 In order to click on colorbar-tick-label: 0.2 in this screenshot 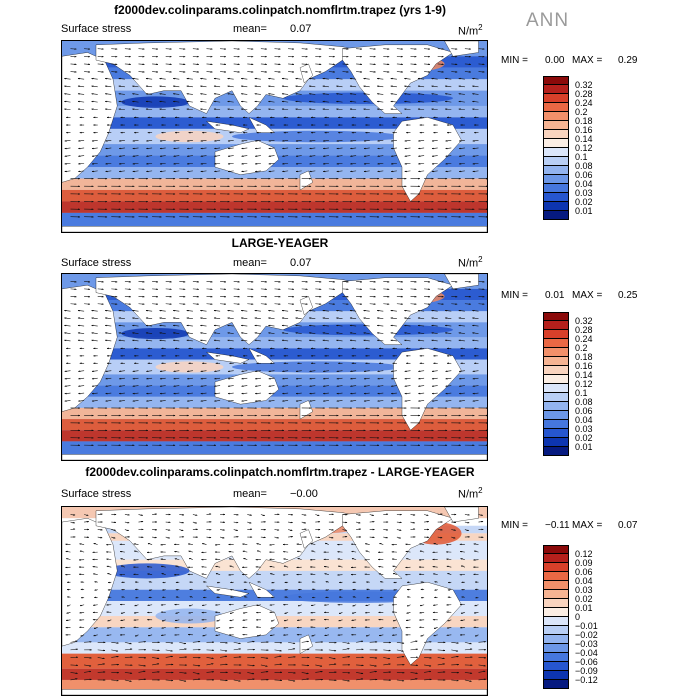, I will do `click(581, 112)`.